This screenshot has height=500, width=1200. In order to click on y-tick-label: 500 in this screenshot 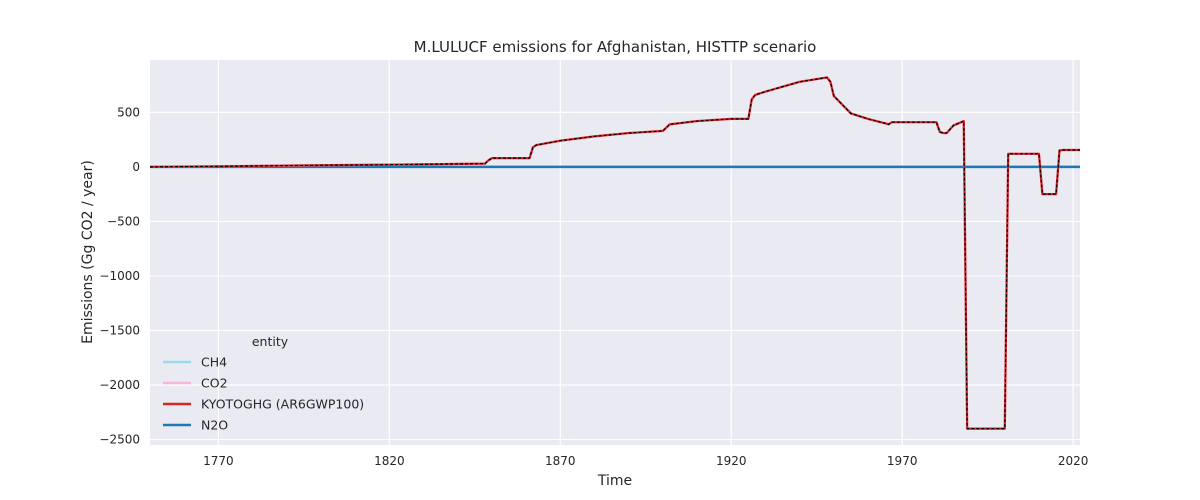, I will do `click(128, 112)`.